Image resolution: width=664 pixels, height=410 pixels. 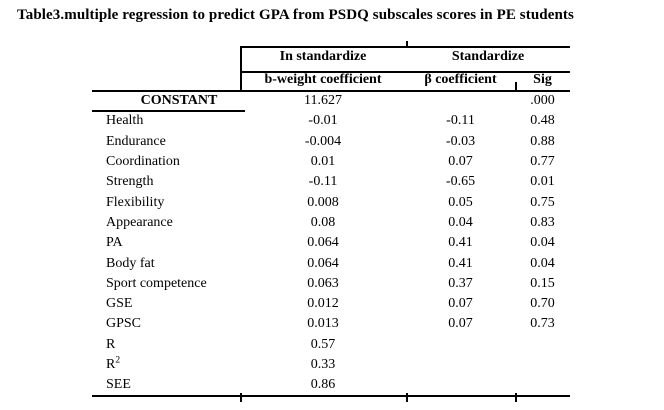 I want to click on table-row: Flexibility 0.008 0.05 0.75, so click(x=331, y=202).